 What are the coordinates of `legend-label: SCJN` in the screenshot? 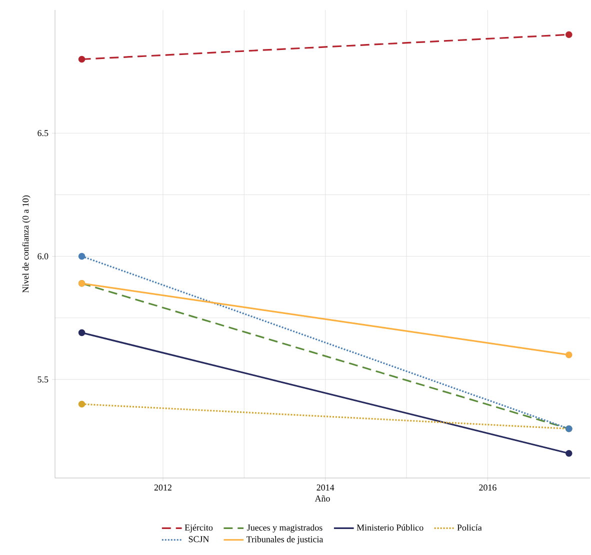 It's located at (198, 539).